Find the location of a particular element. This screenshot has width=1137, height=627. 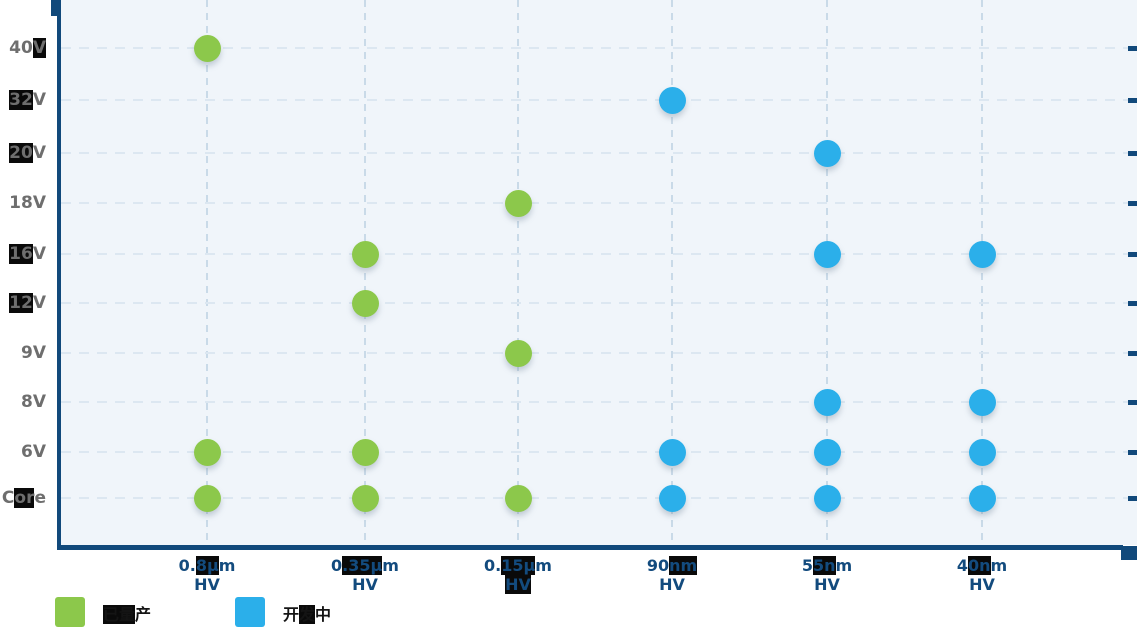

x-axis-label-node: 0.8µm is located at coordinates (207, 565).